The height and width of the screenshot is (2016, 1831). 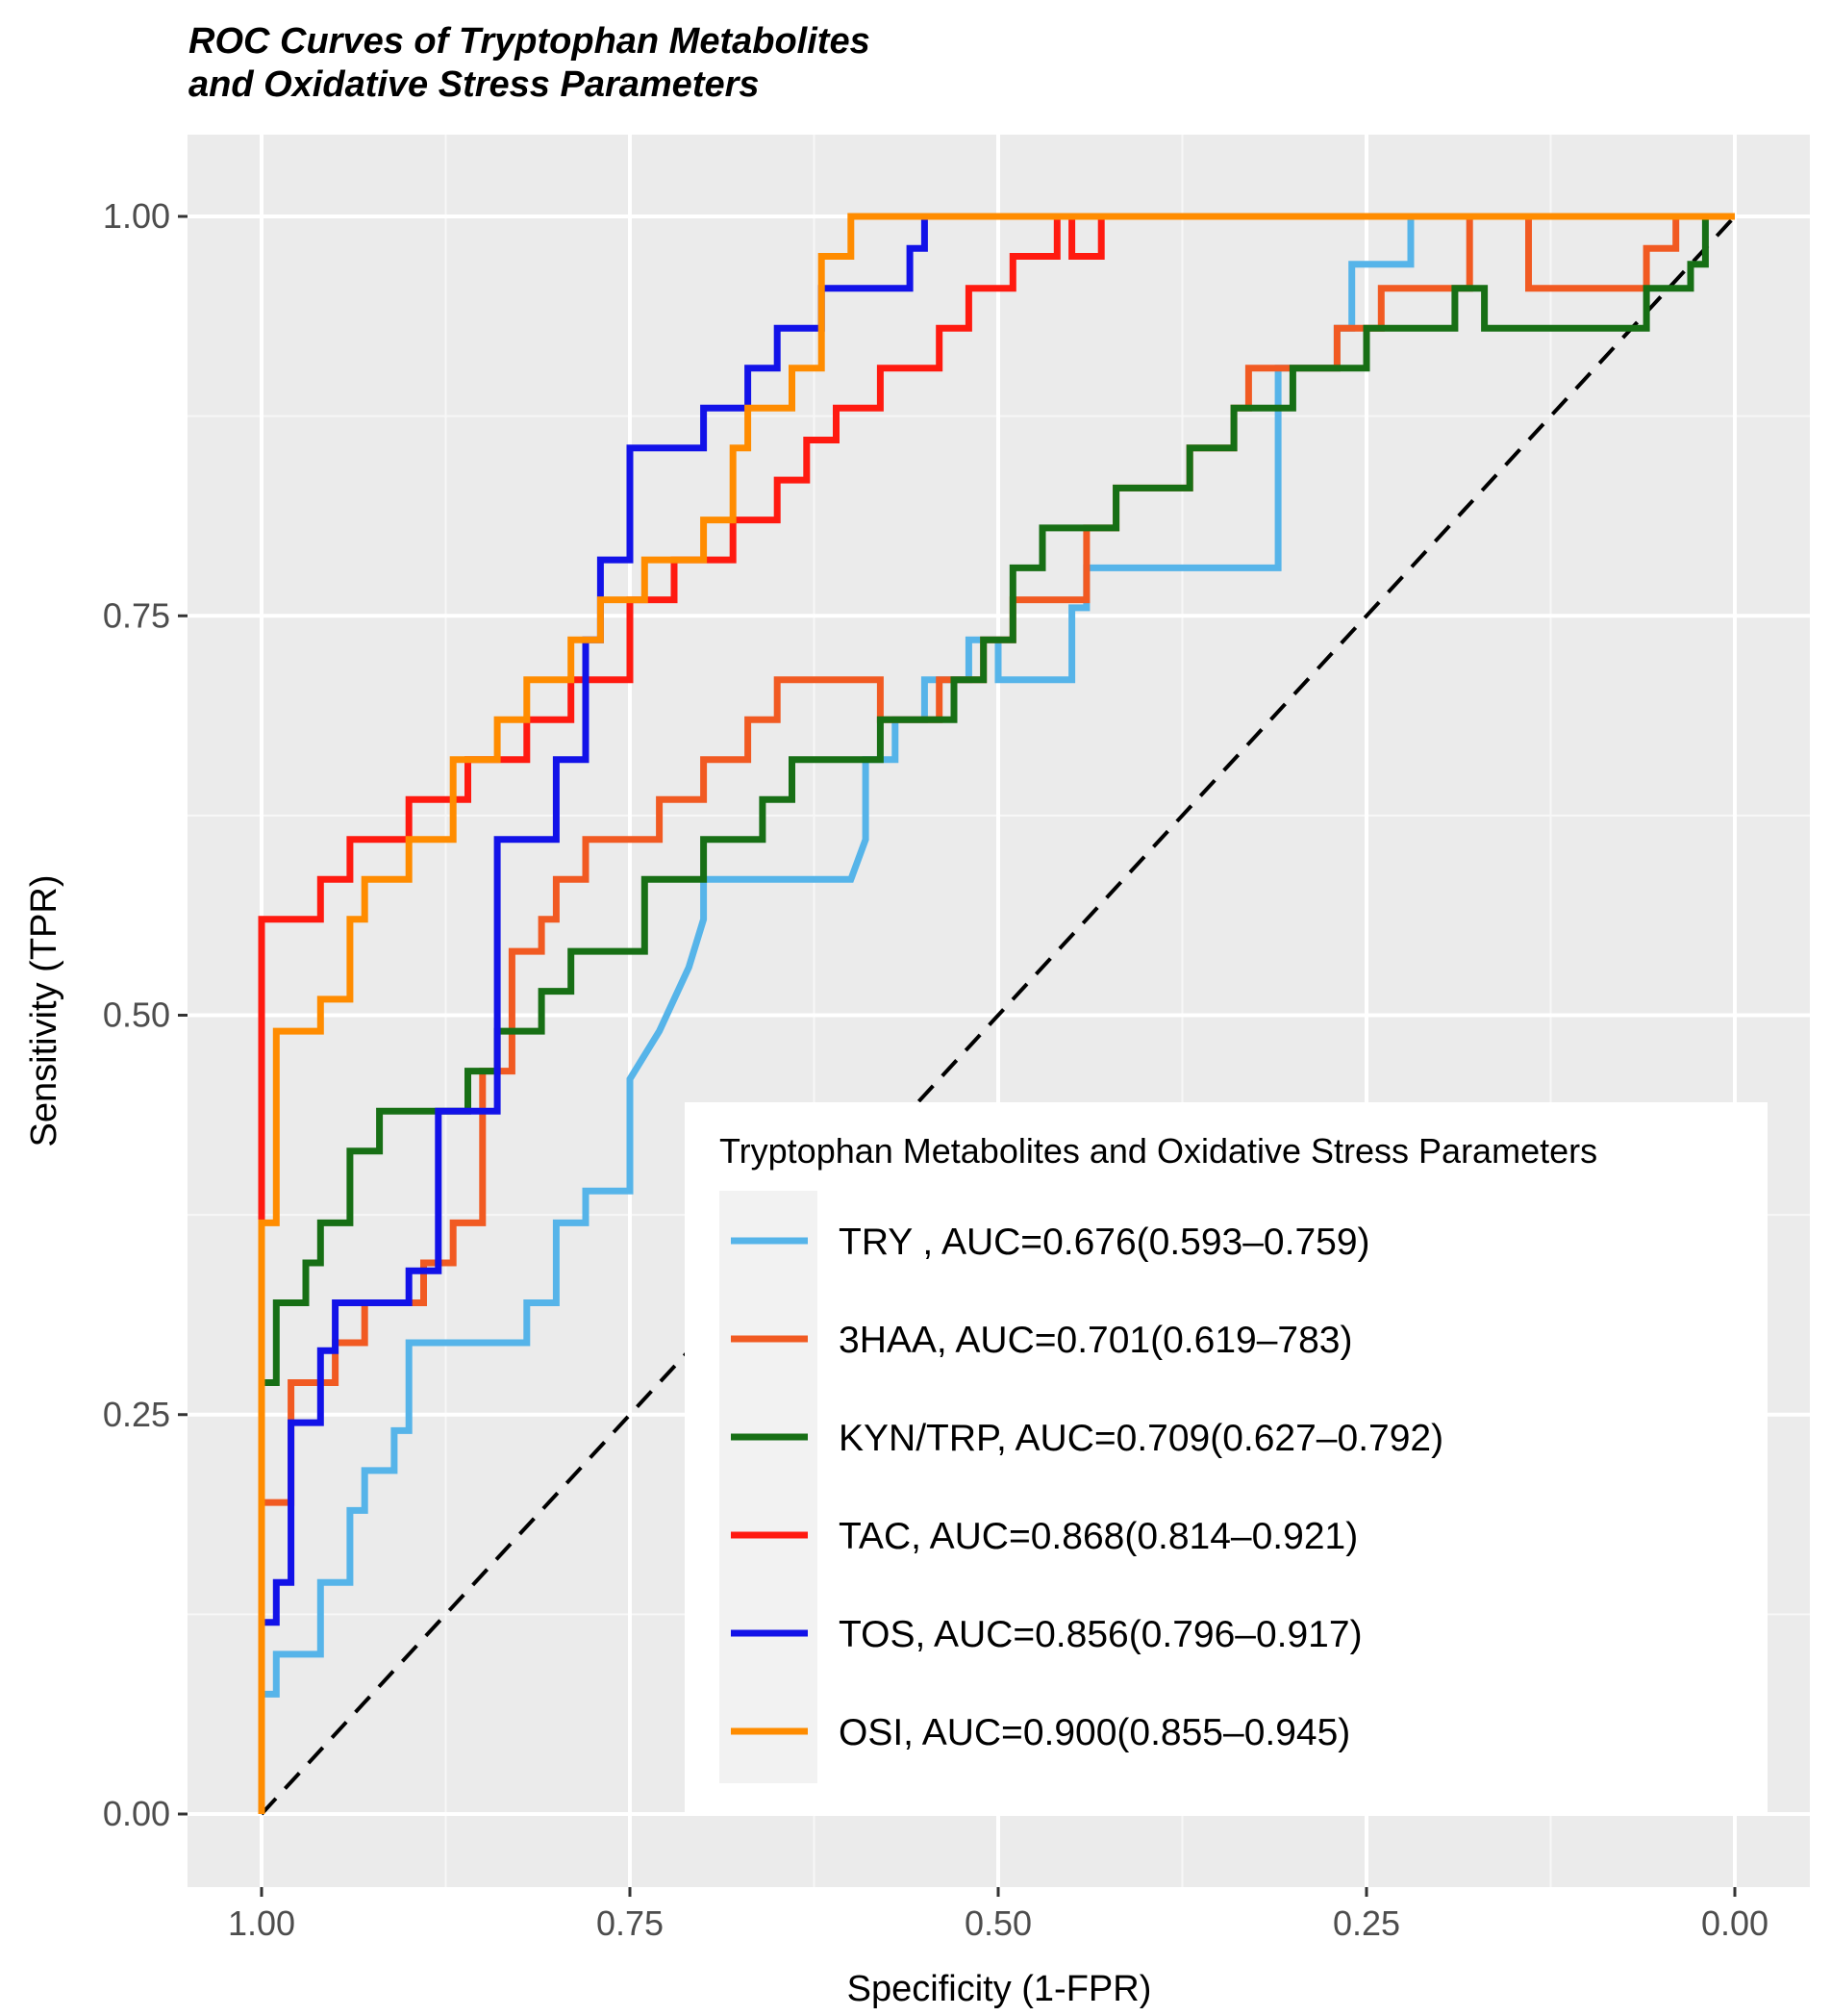 I want to click on y-tick-label: 0.75, so click(x=136, y=615).